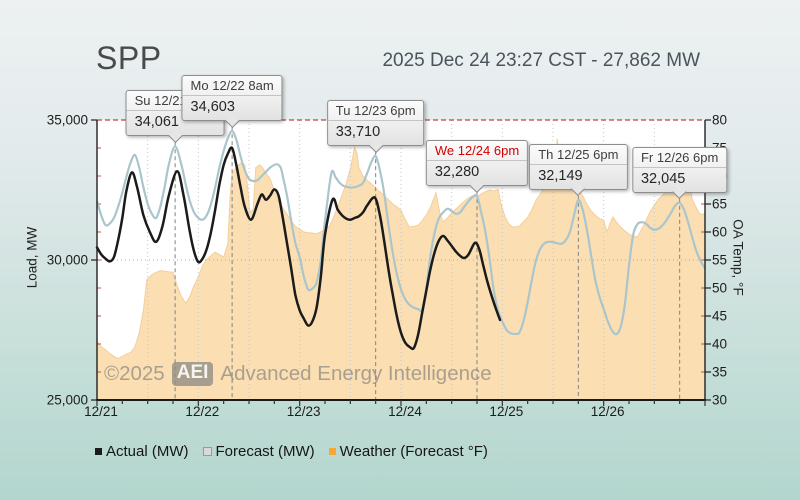 Image resolution: width=800 pixels, height=500 pixels. What do you see at coordinates (663, 178) in the screenshot?
I see `callout-value: 32,045` at bounding box center [663, 178].